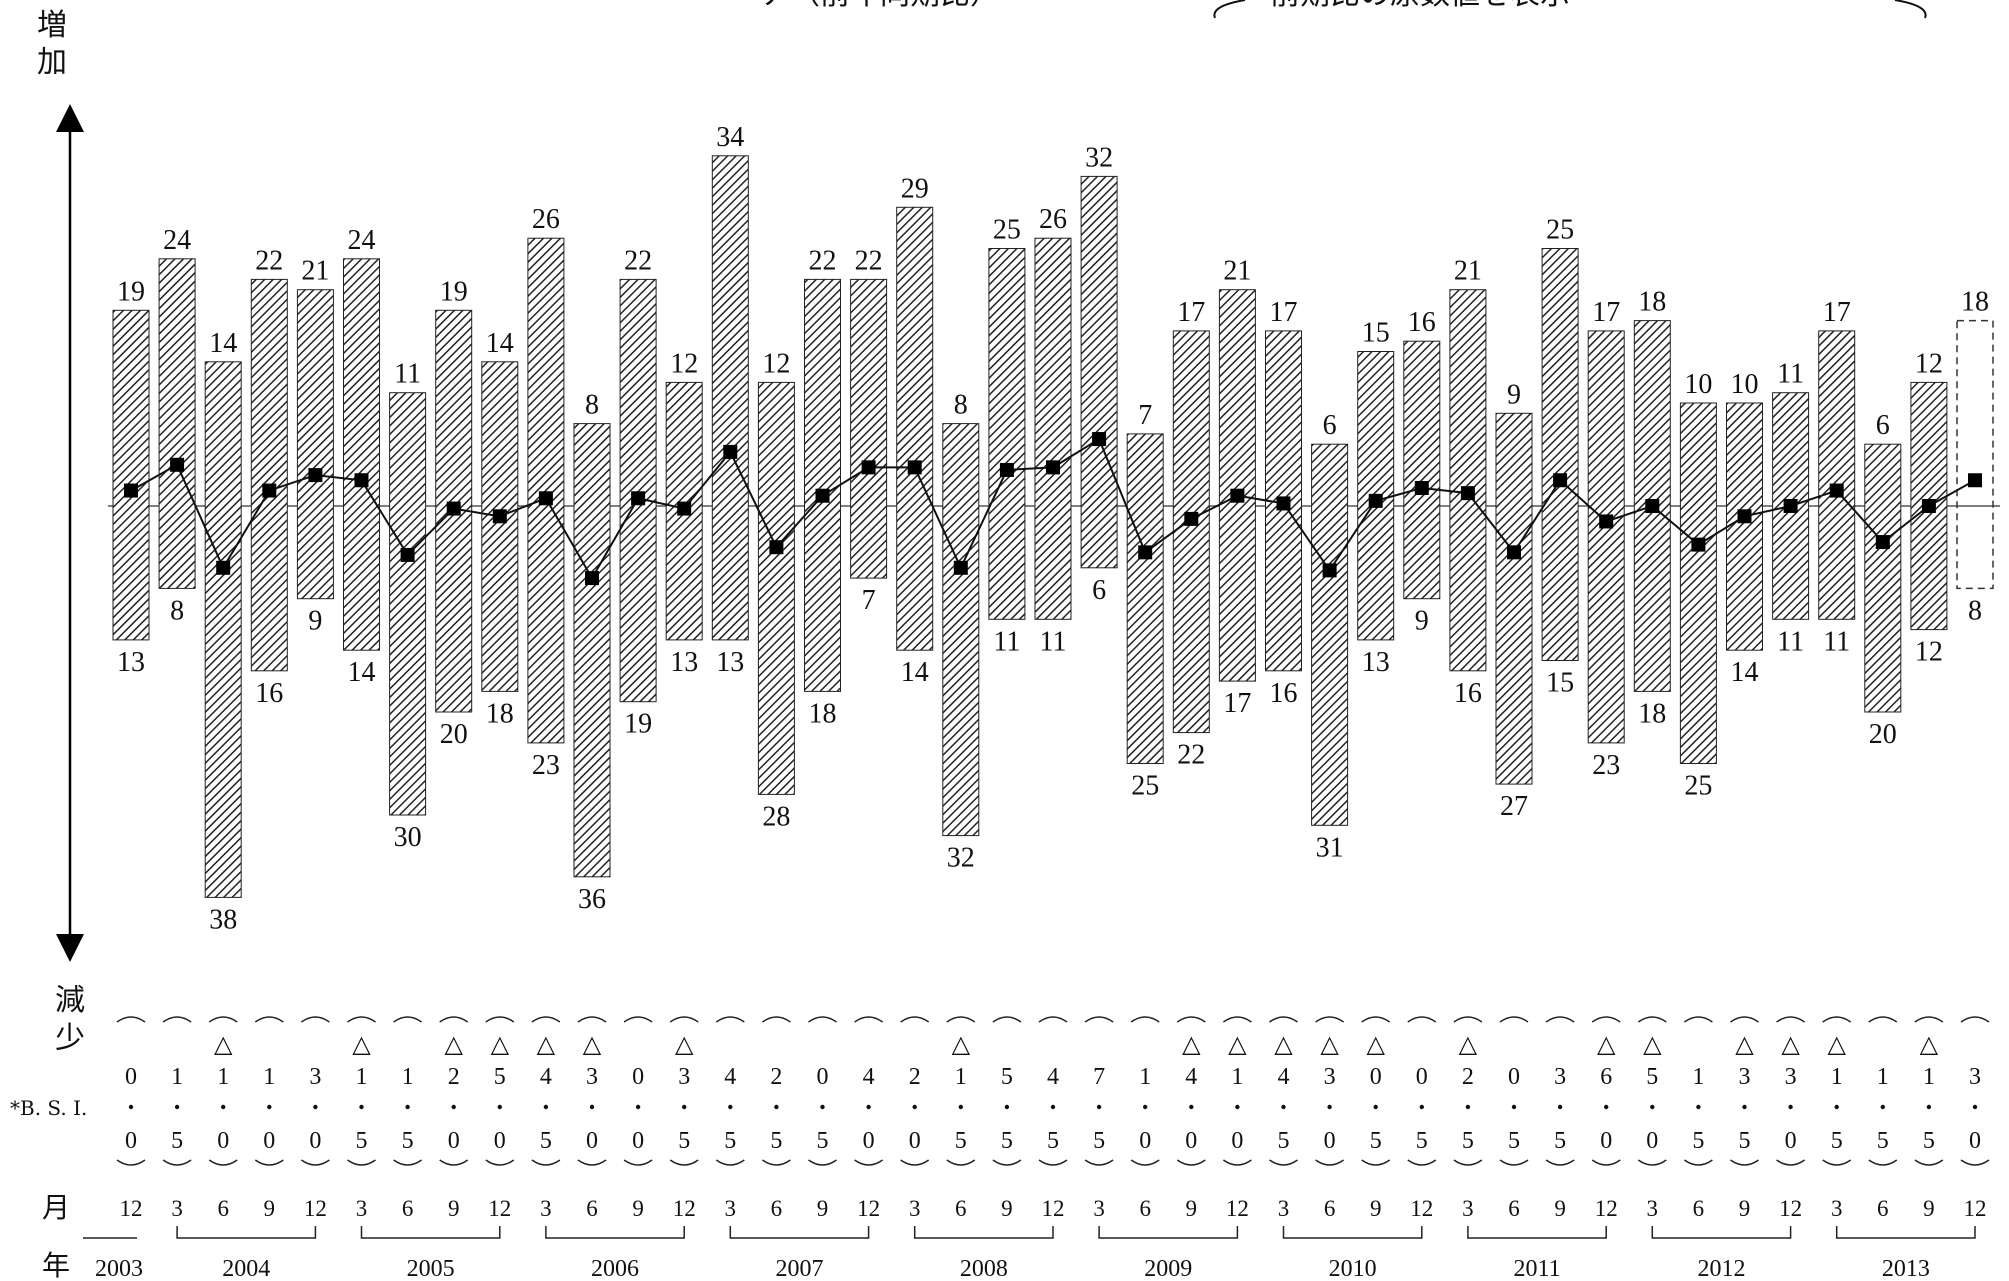 This screenshot has width=2009, height=1281. Describe the element at coordinates (56, 1208) in the screenshot. I see `month-row-label: 月` at that location.